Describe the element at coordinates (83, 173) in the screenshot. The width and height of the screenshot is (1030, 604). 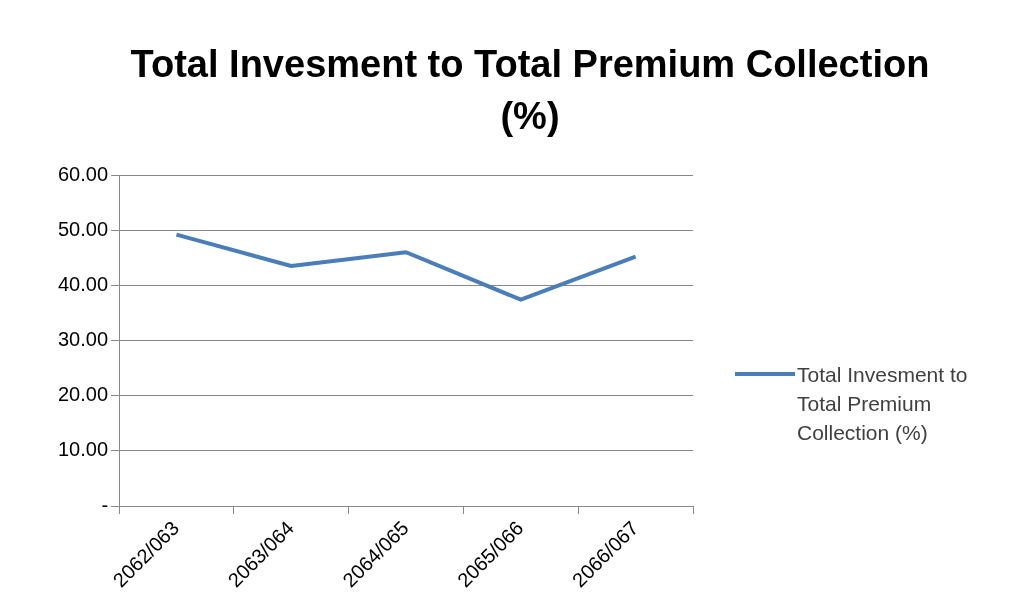
I see `y-tick-label: 60.00` at that location.